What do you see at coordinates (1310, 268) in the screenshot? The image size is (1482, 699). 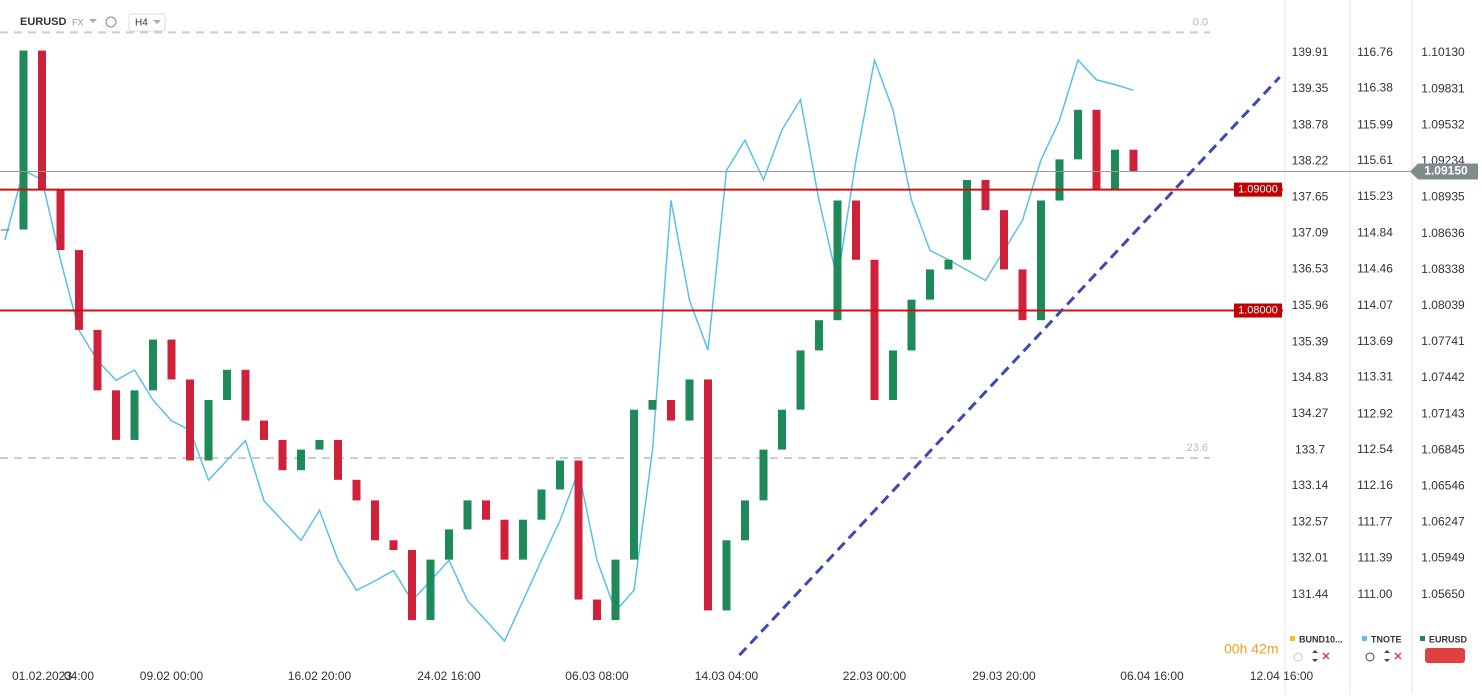 I see `y-tick-label: 136.53` at bounding box center [1310, 268].